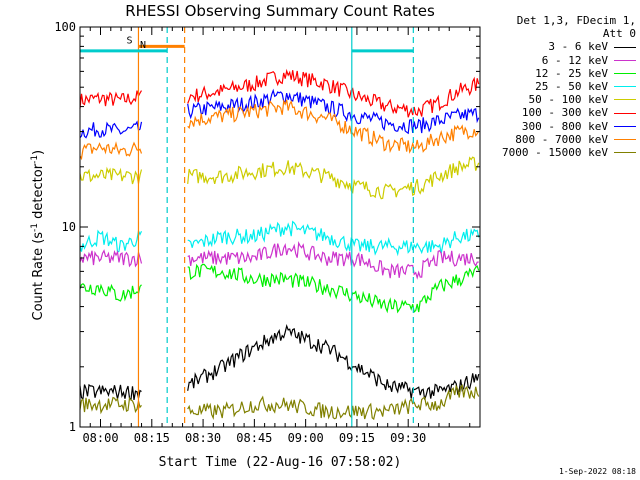  I want to click on legend-header-line-2: Att 0, so click(619, 34).